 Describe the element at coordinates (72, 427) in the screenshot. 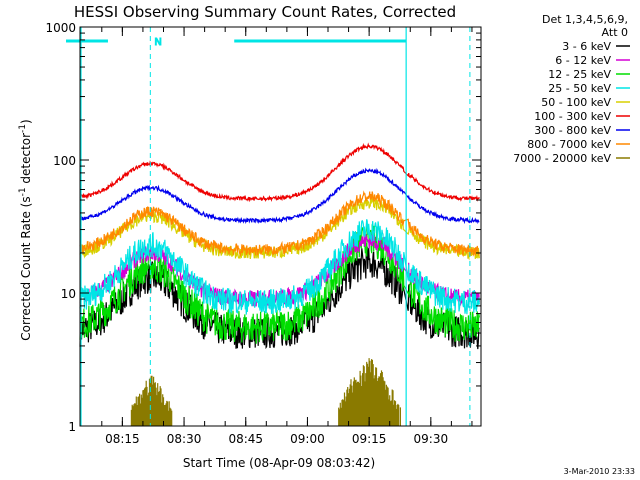

I see `y-tick-label-3: 1` at that location.